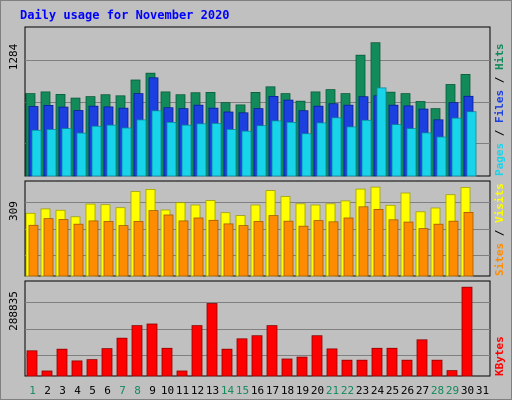  I want to click on y-max-label: 288835, so click(13, 311).